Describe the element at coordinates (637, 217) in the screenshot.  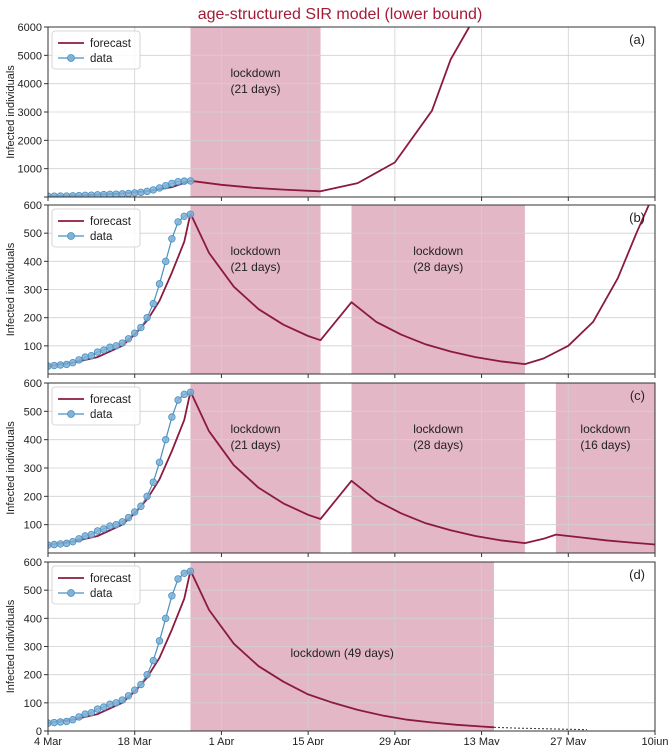
I see `panel-label: (b)` at that location.